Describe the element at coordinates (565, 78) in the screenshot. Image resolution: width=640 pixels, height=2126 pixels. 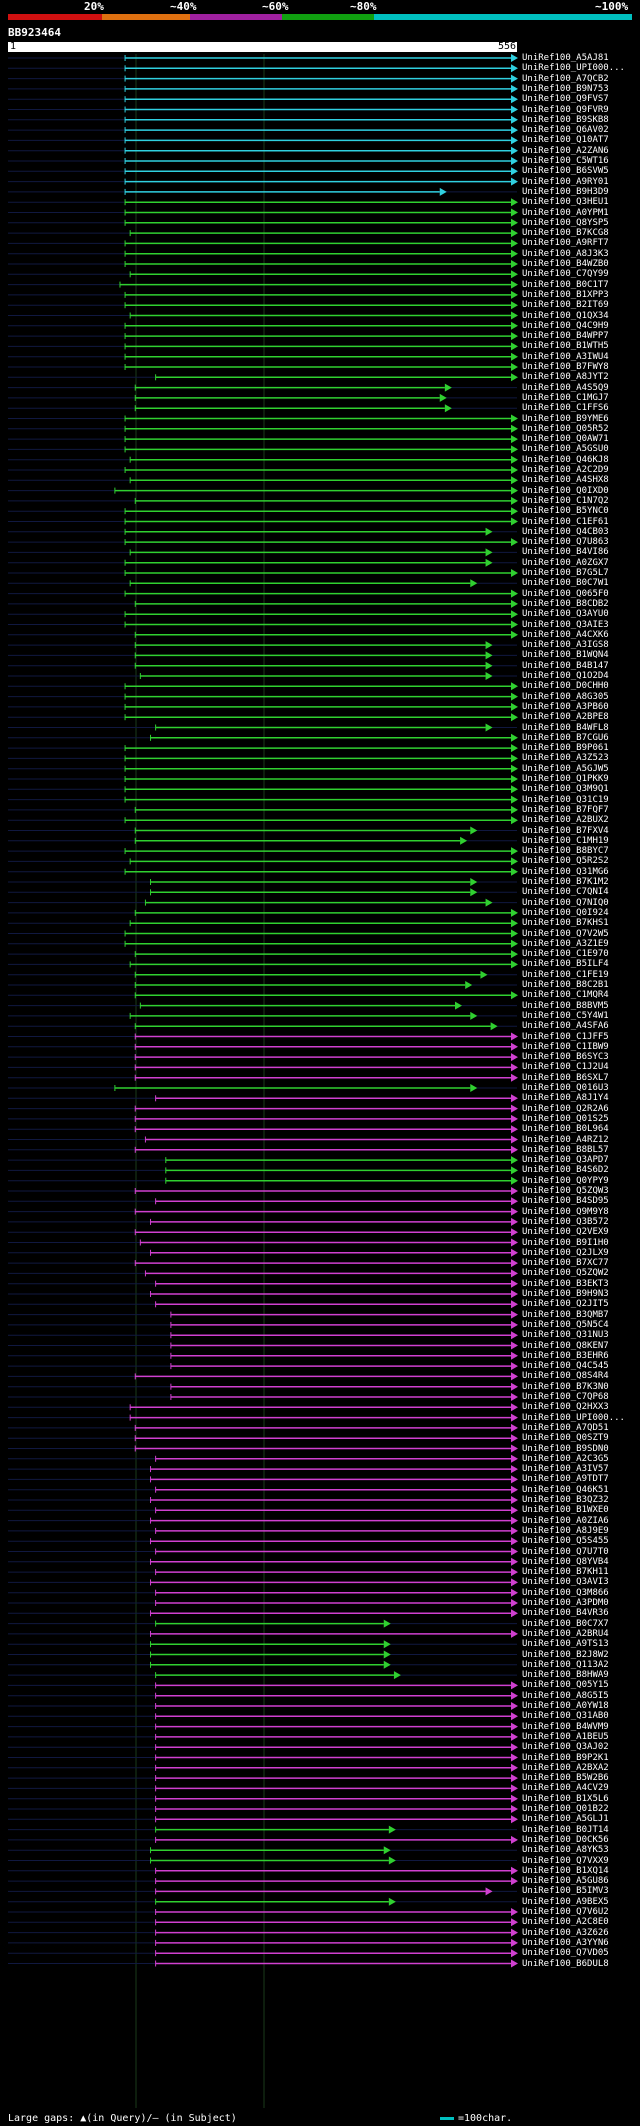
I see `hit-label: UniRef100_A7QCB2` at that location.